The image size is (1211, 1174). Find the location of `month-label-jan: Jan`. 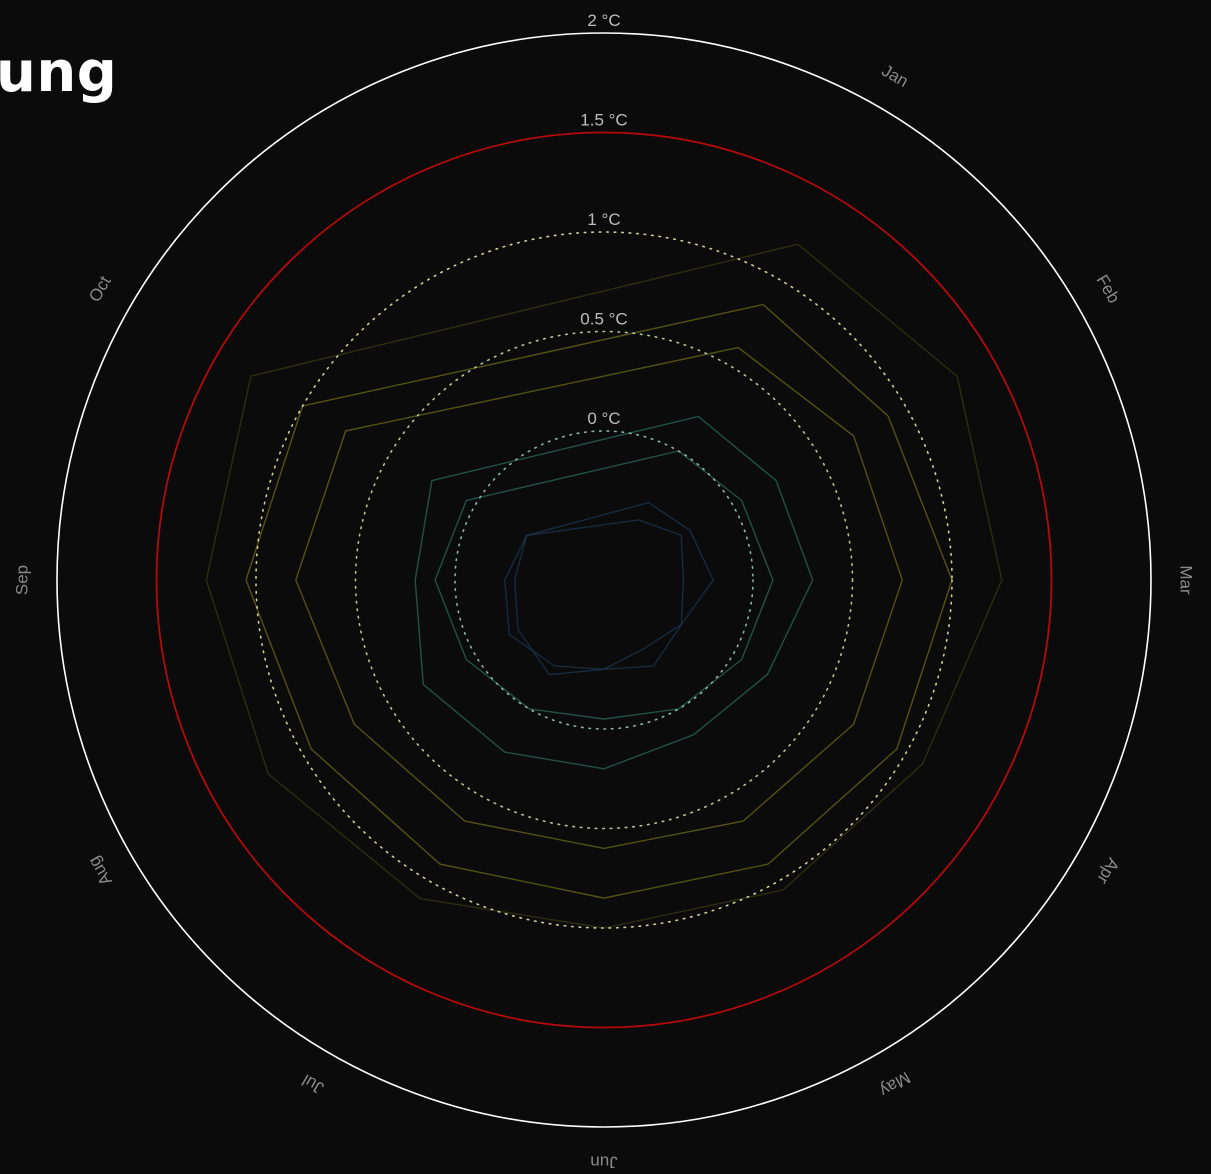

month-label-jan: Jan is located at coordinates (894, 76).